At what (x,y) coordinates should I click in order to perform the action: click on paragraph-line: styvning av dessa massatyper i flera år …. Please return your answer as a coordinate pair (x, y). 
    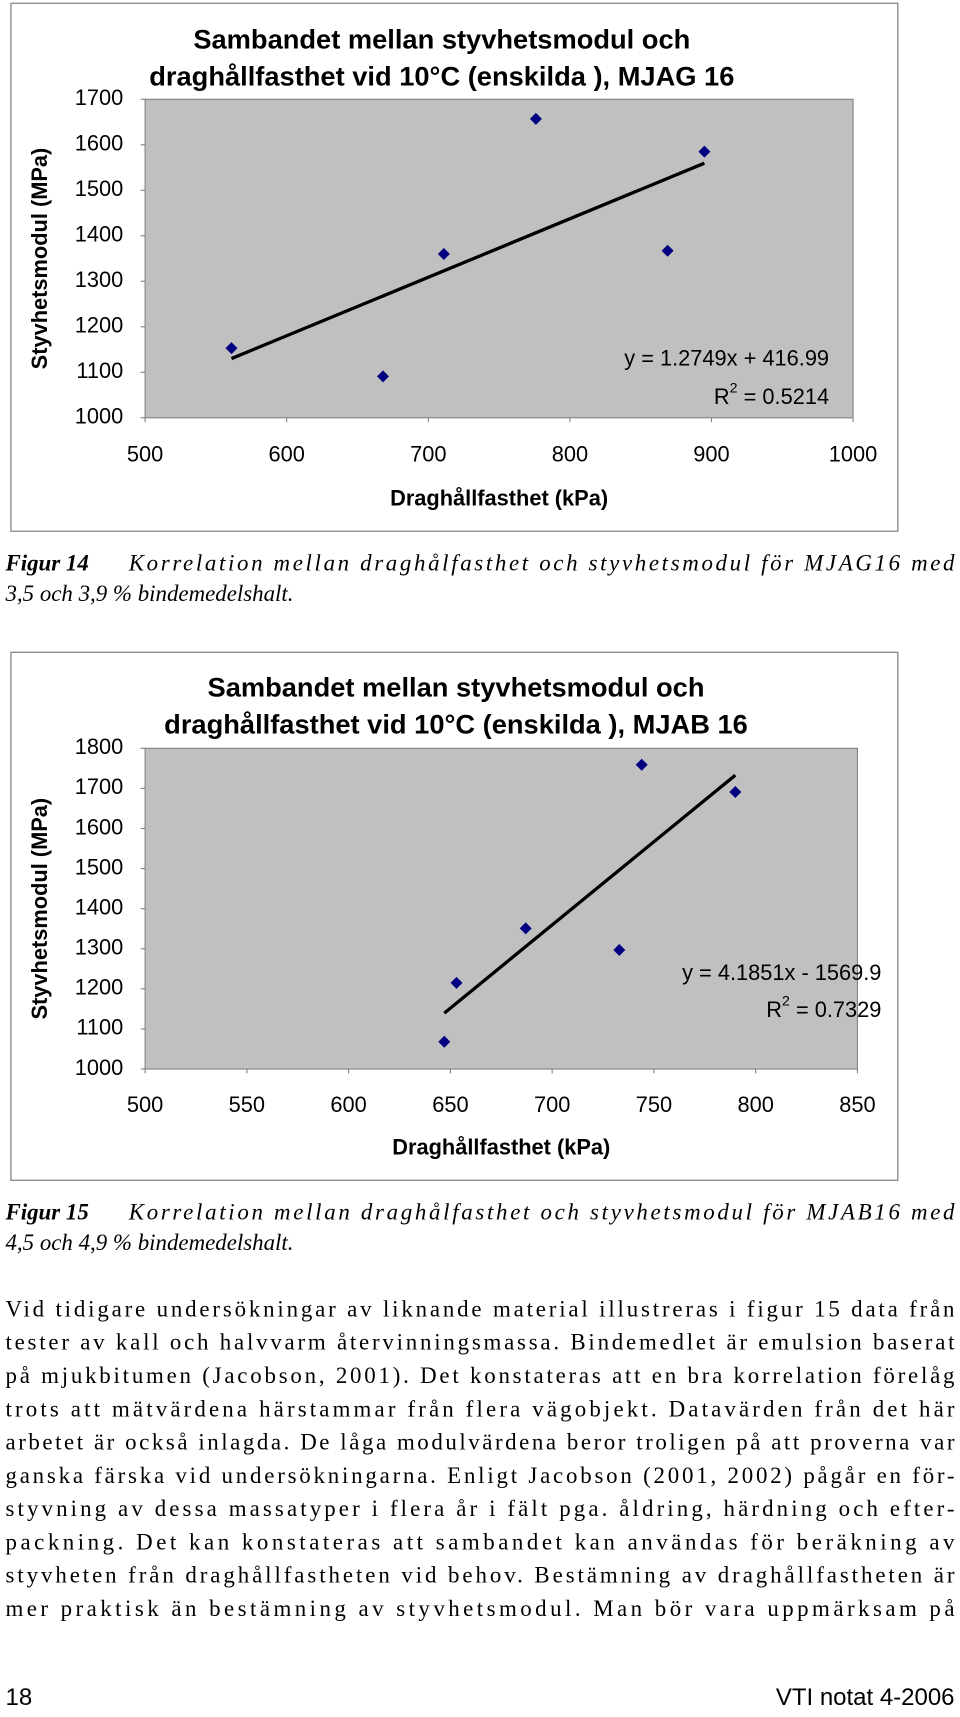
    Looking at the image, I should click on (479, 1508).